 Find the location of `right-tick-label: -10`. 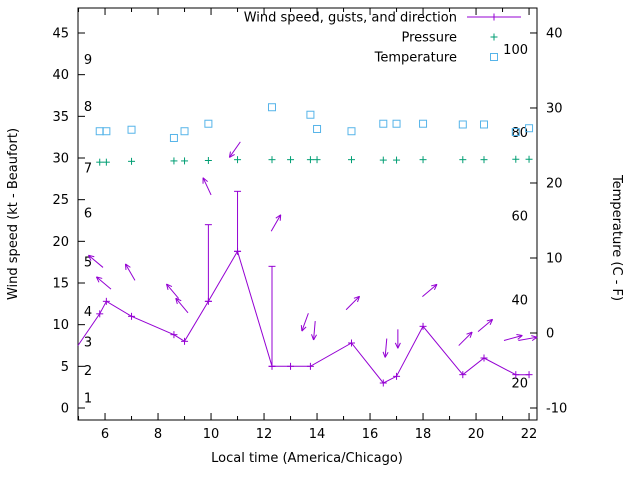

right-tick-label: -10 is located at coordinates (556, 408).